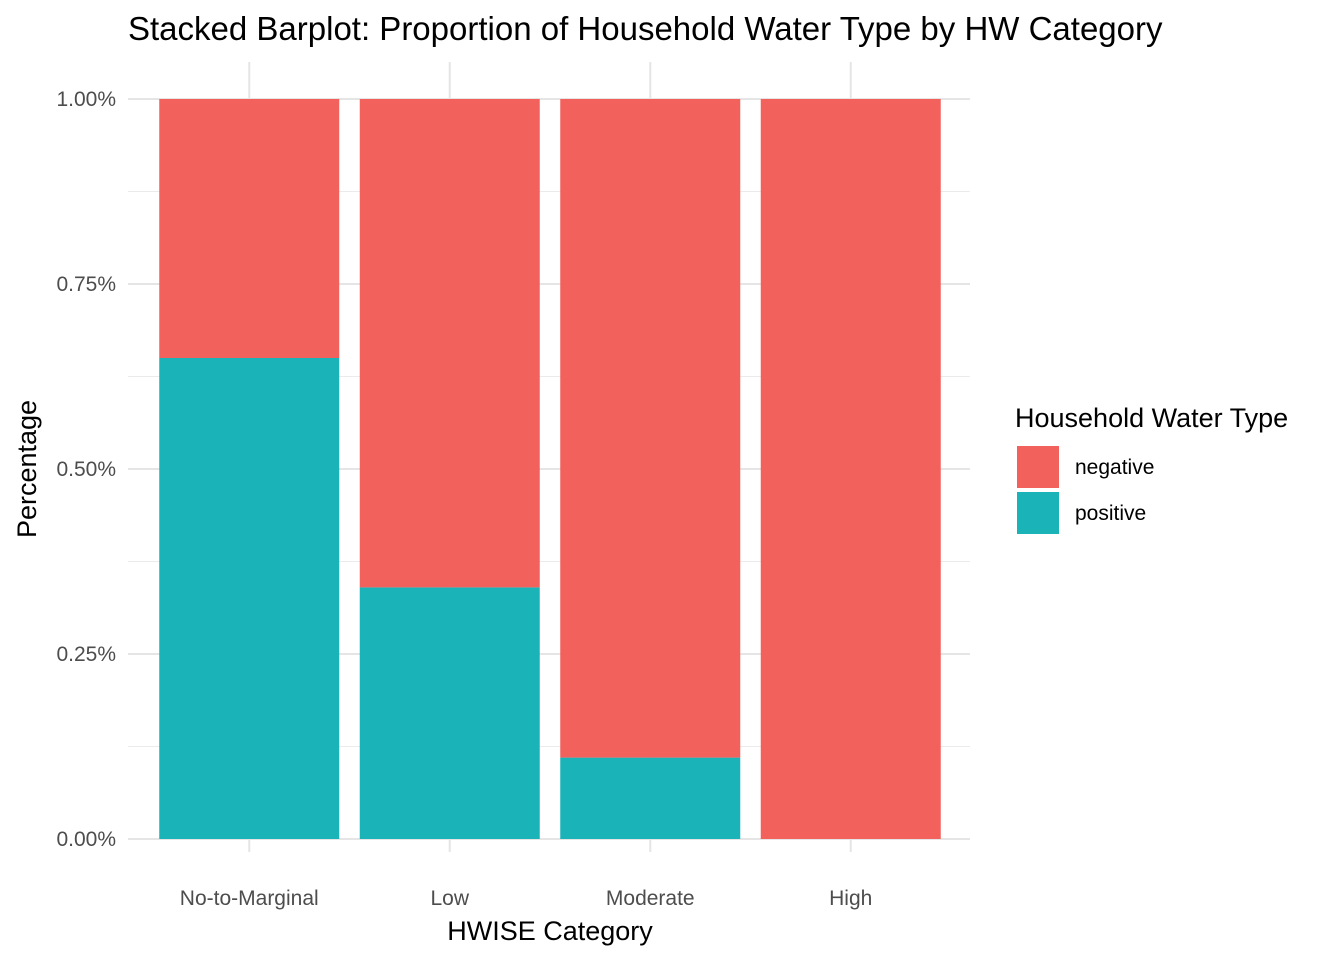 This screenshot has height=960, width=1344. Describe the element at coordinates (650, 798) in the screenshot. I see `bar-positive-moderate` at that location.